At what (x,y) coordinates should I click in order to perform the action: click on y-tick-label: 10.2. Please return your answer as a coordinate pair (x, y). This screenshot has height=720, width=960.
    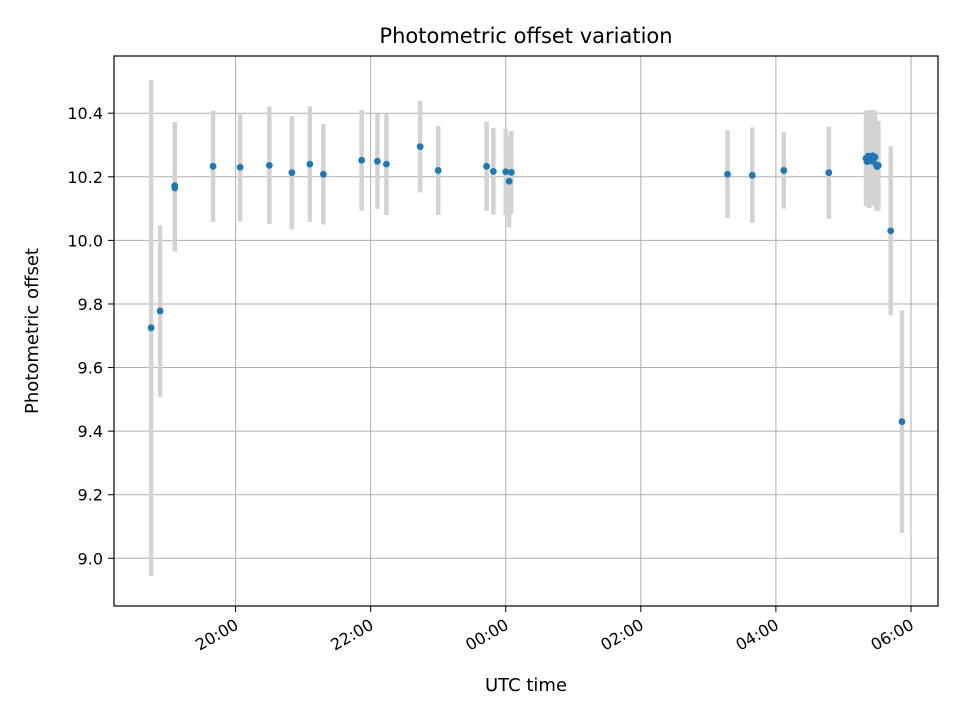
    Looking at the image, I should click on (85, 177).